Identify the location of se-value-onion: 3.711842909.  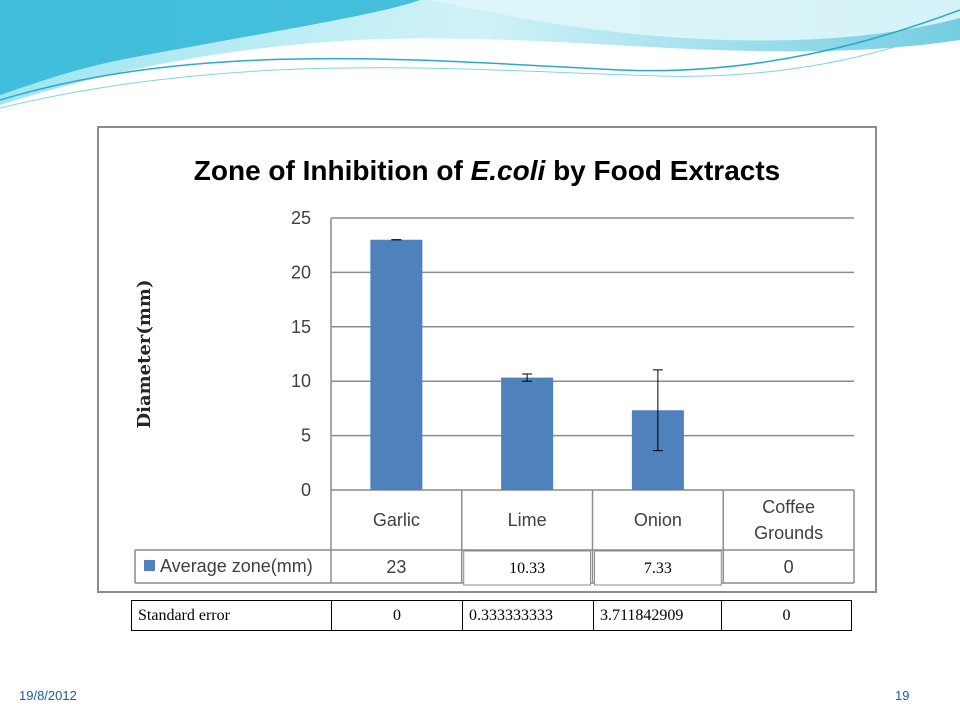
(657, 615).